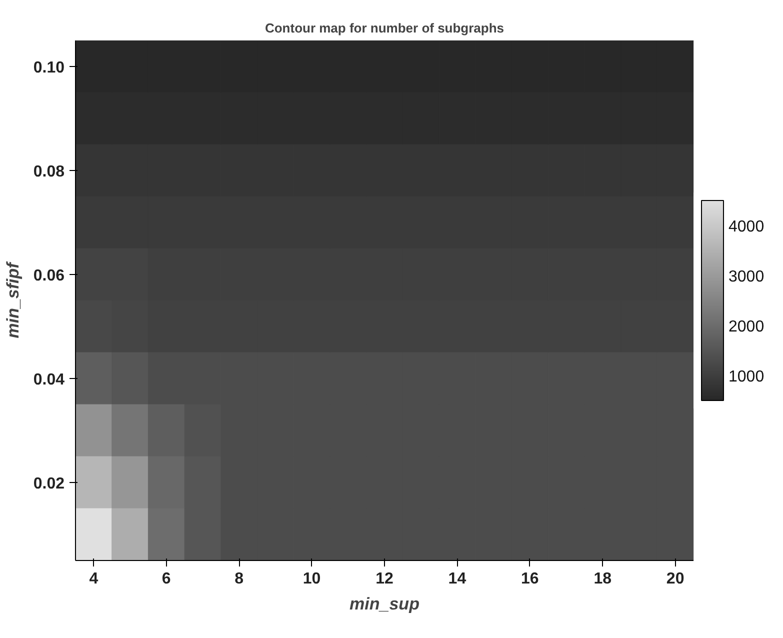 The image size is (783, 638). What do you see at coordinates (239, 579) in the screenshot?
I see `x-tick-label: 8` at bounding box center [239, 579].